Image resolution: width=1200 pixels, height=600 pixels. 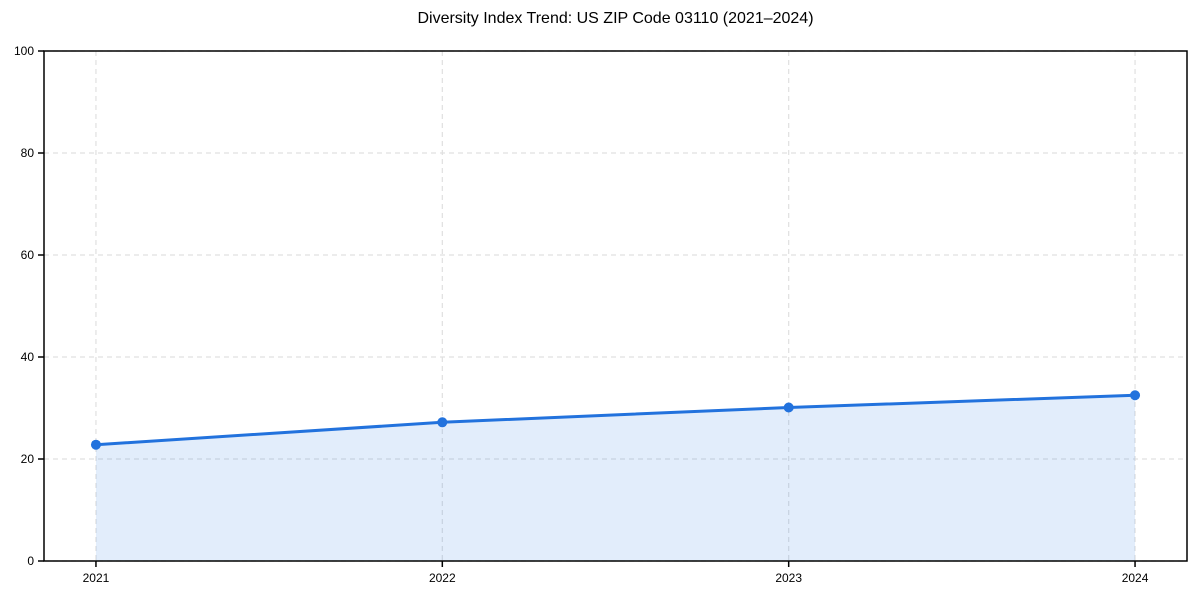 I want to click on y-tick-label: 20, so click(x=28, y=459).